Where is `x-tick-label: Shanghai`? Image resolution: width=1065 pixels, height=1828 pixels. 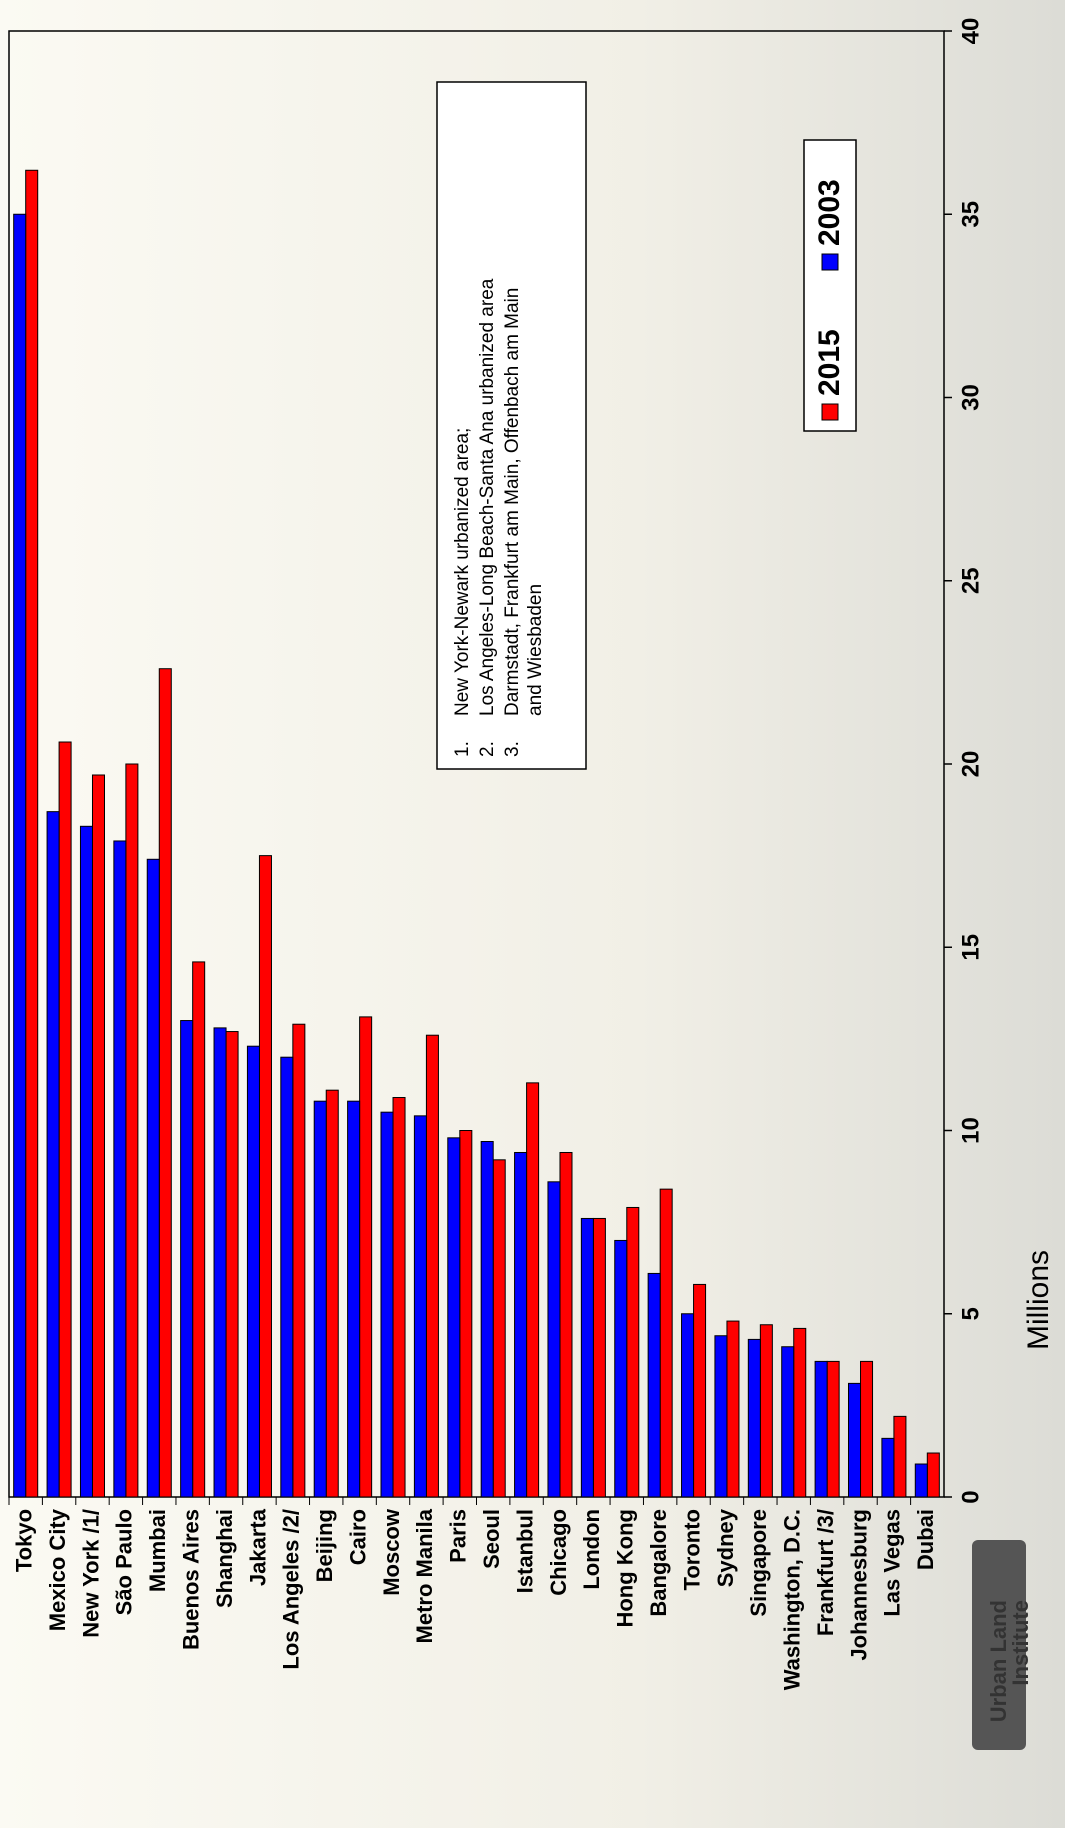
x-tick-label: Shanghai is located at coordinates (224, 1558).